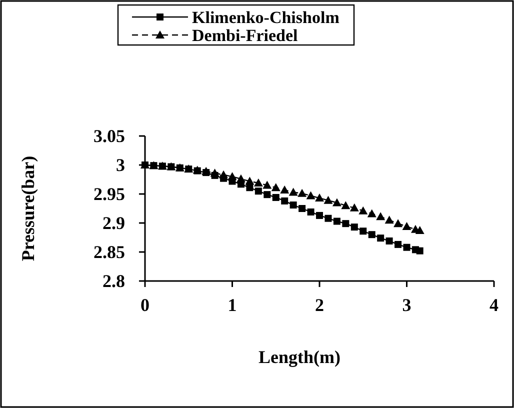 The image size is (514, 408). I want to click on y-tick-label: 2.8, so click(113, 281).